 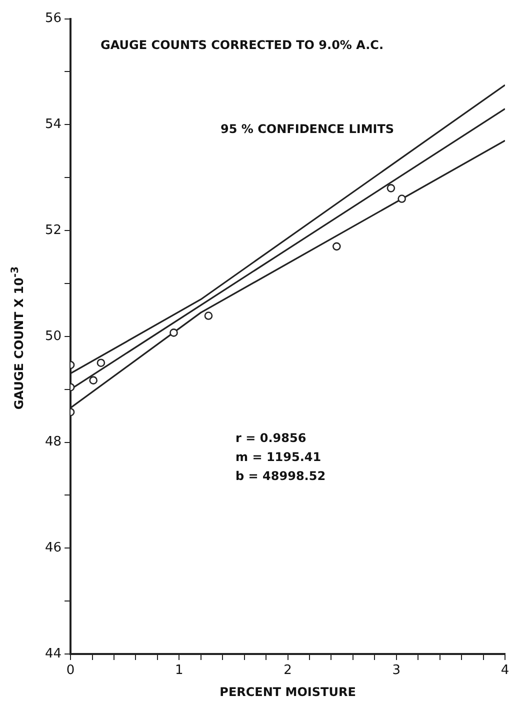 What do you see at coordinates (53, 124) in the screenshot?
I see `y-tick-label: 54` at bounding box center [53, 124].